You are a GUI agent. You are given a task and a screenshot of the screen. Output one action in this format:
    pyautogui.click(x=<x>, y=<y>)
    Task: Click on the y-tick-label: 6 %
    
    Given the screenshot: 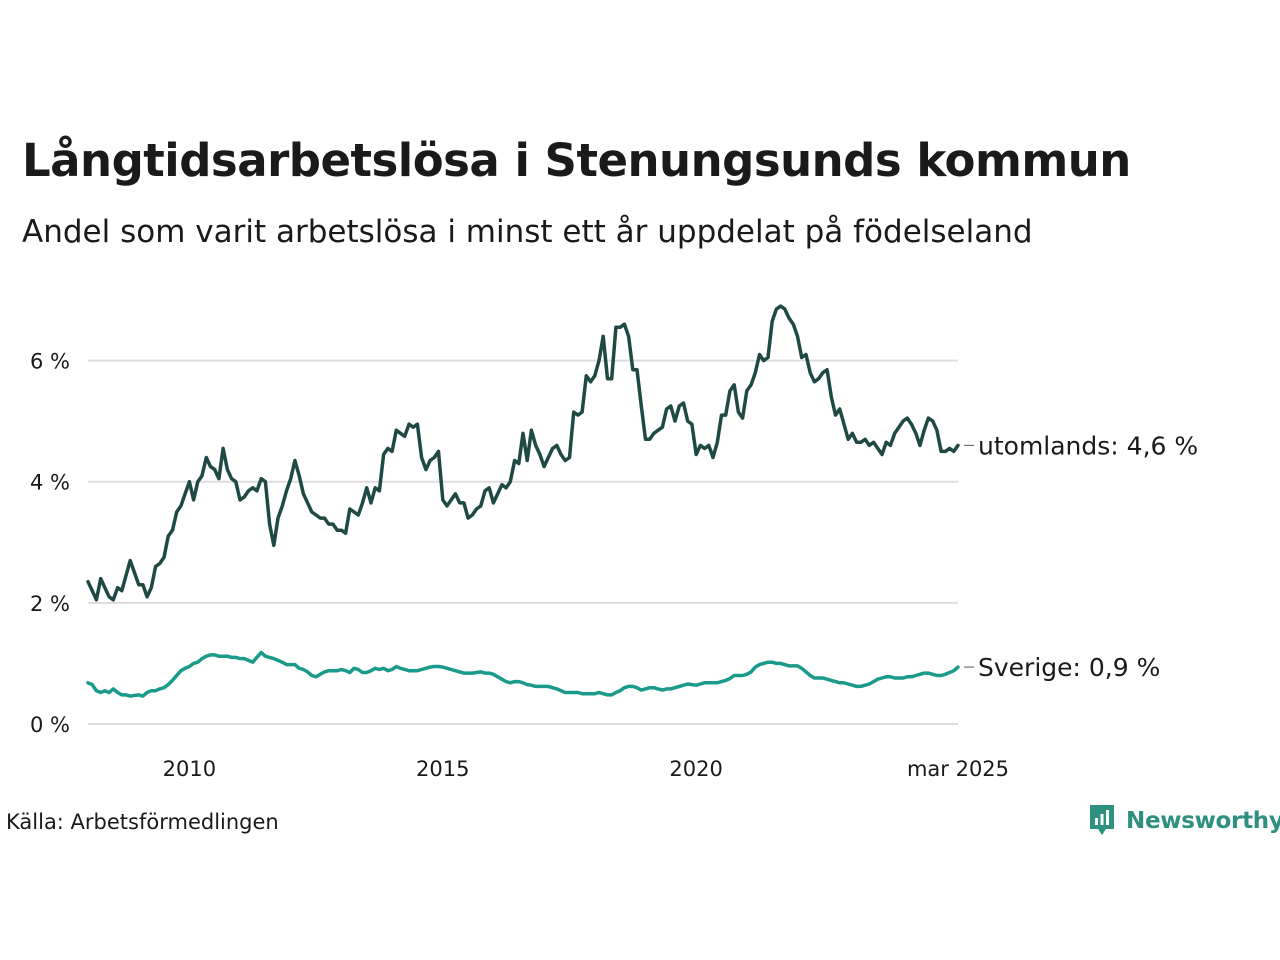 What is the action you would take?
    pyautogui.click(x=50, y=362)
    